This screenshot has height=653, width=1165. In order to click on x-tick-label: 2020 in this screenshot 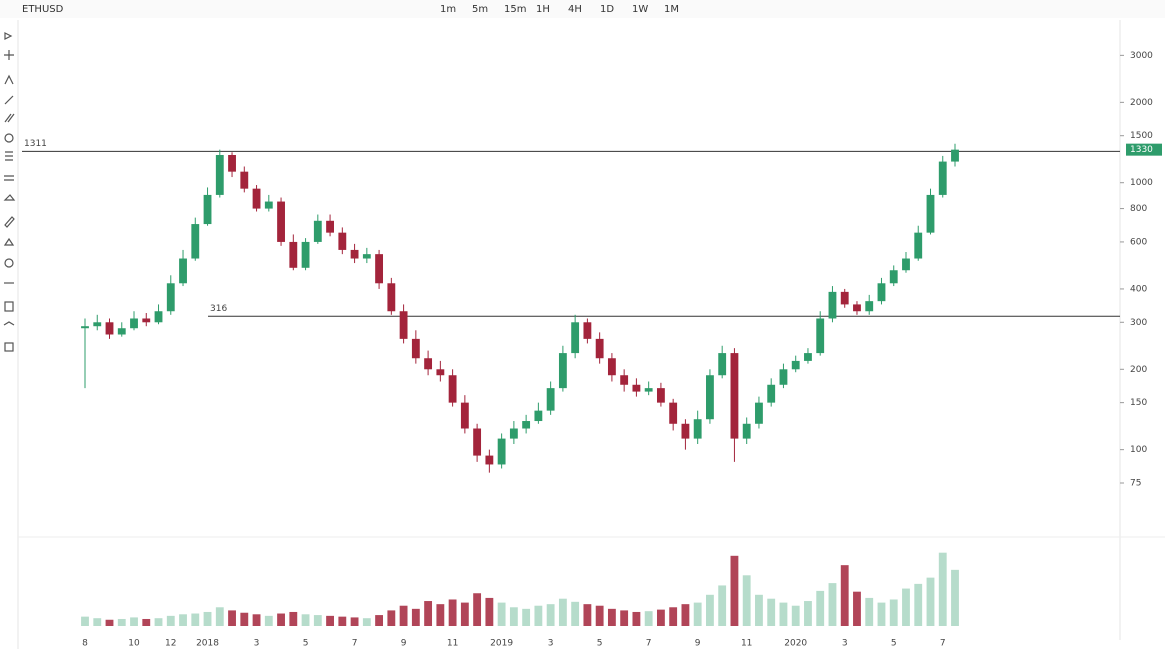, I will do `click(795, 644)`.